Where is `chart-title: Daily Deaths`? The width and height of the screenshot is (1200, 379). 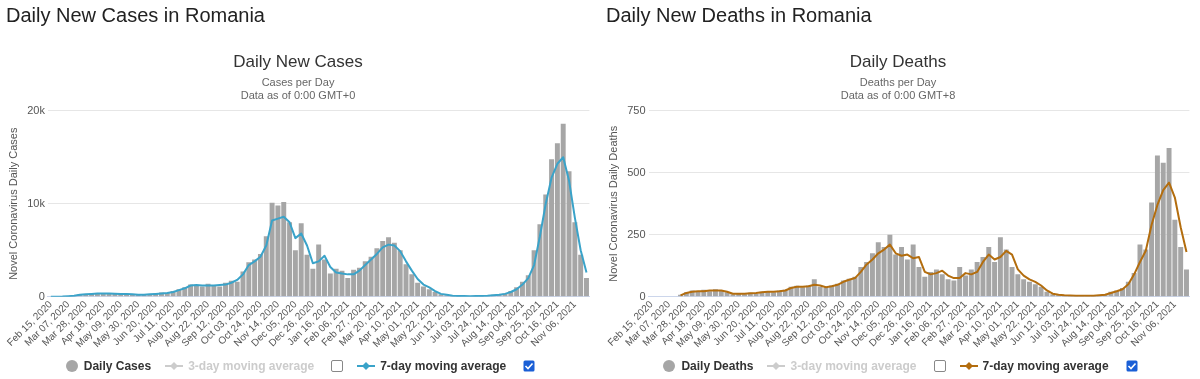 chart-title: Daily Deaths is located at coordinates (898, 61).